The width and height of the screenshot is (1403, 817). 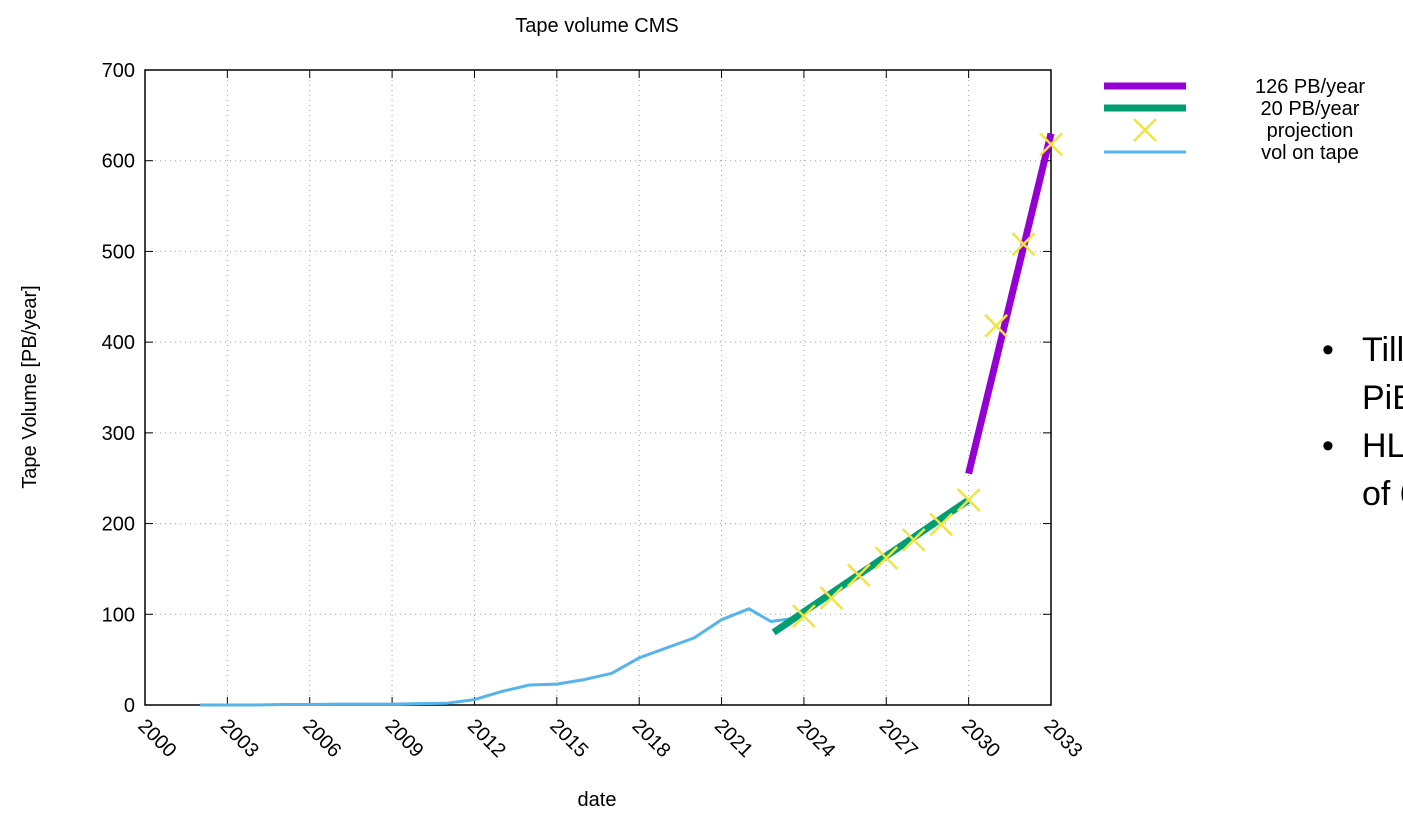 I want to click on x-tick-label: 2018, so click(x=651, y=738).